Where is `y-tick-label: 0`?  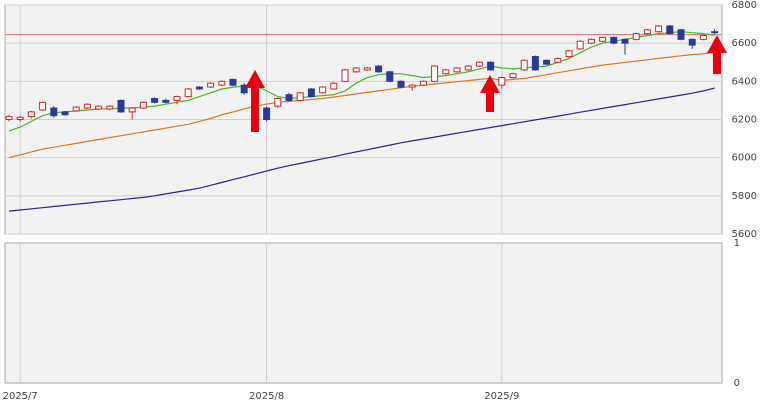 y-tick-label: 0 is located at coordinates (737, 383).